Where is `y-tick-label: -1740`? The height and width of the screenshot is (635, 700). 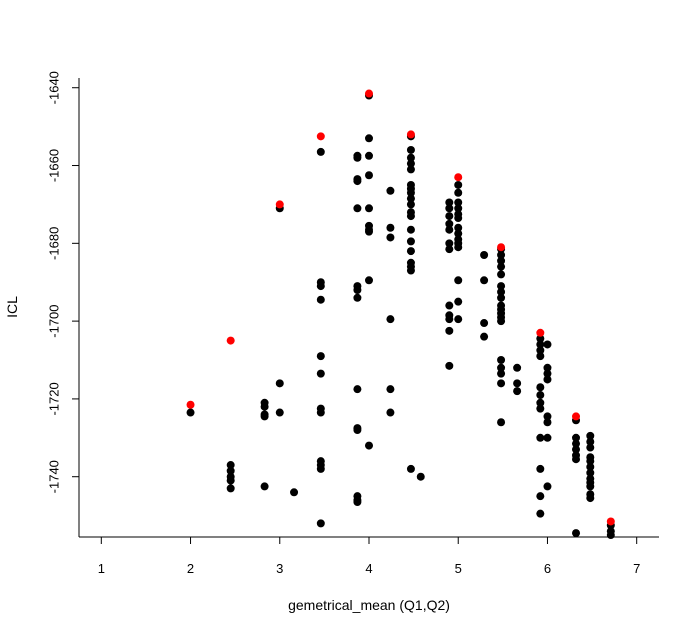
y-tick-label: -1740 is located at coordinates (54, 476).